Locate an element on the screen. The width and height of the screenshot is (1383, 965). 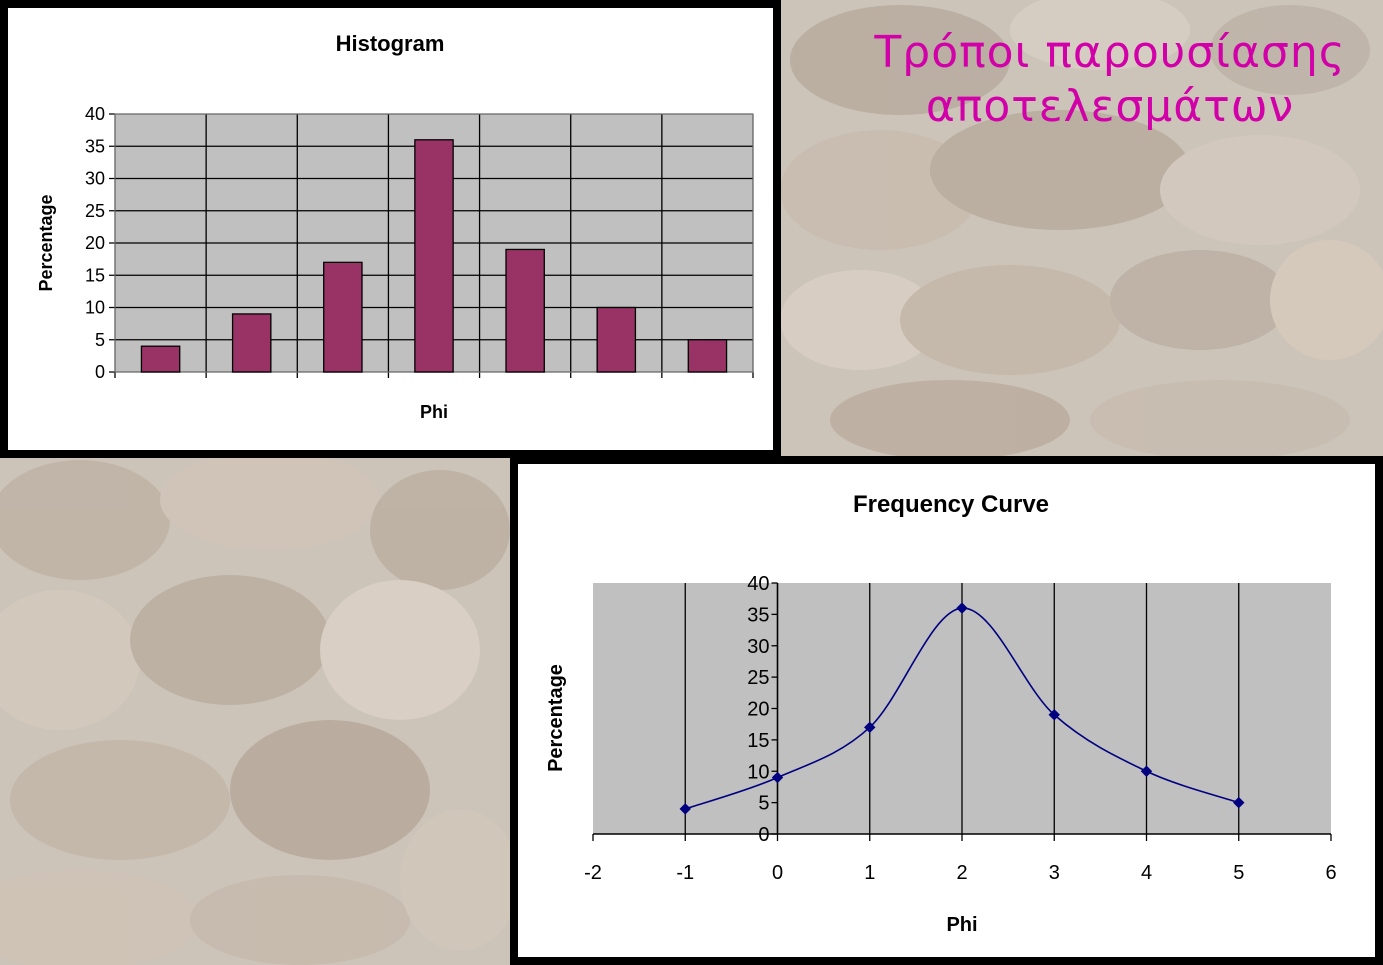
histogram-x-axis-label: Phi is located at coordinates (434, 412).